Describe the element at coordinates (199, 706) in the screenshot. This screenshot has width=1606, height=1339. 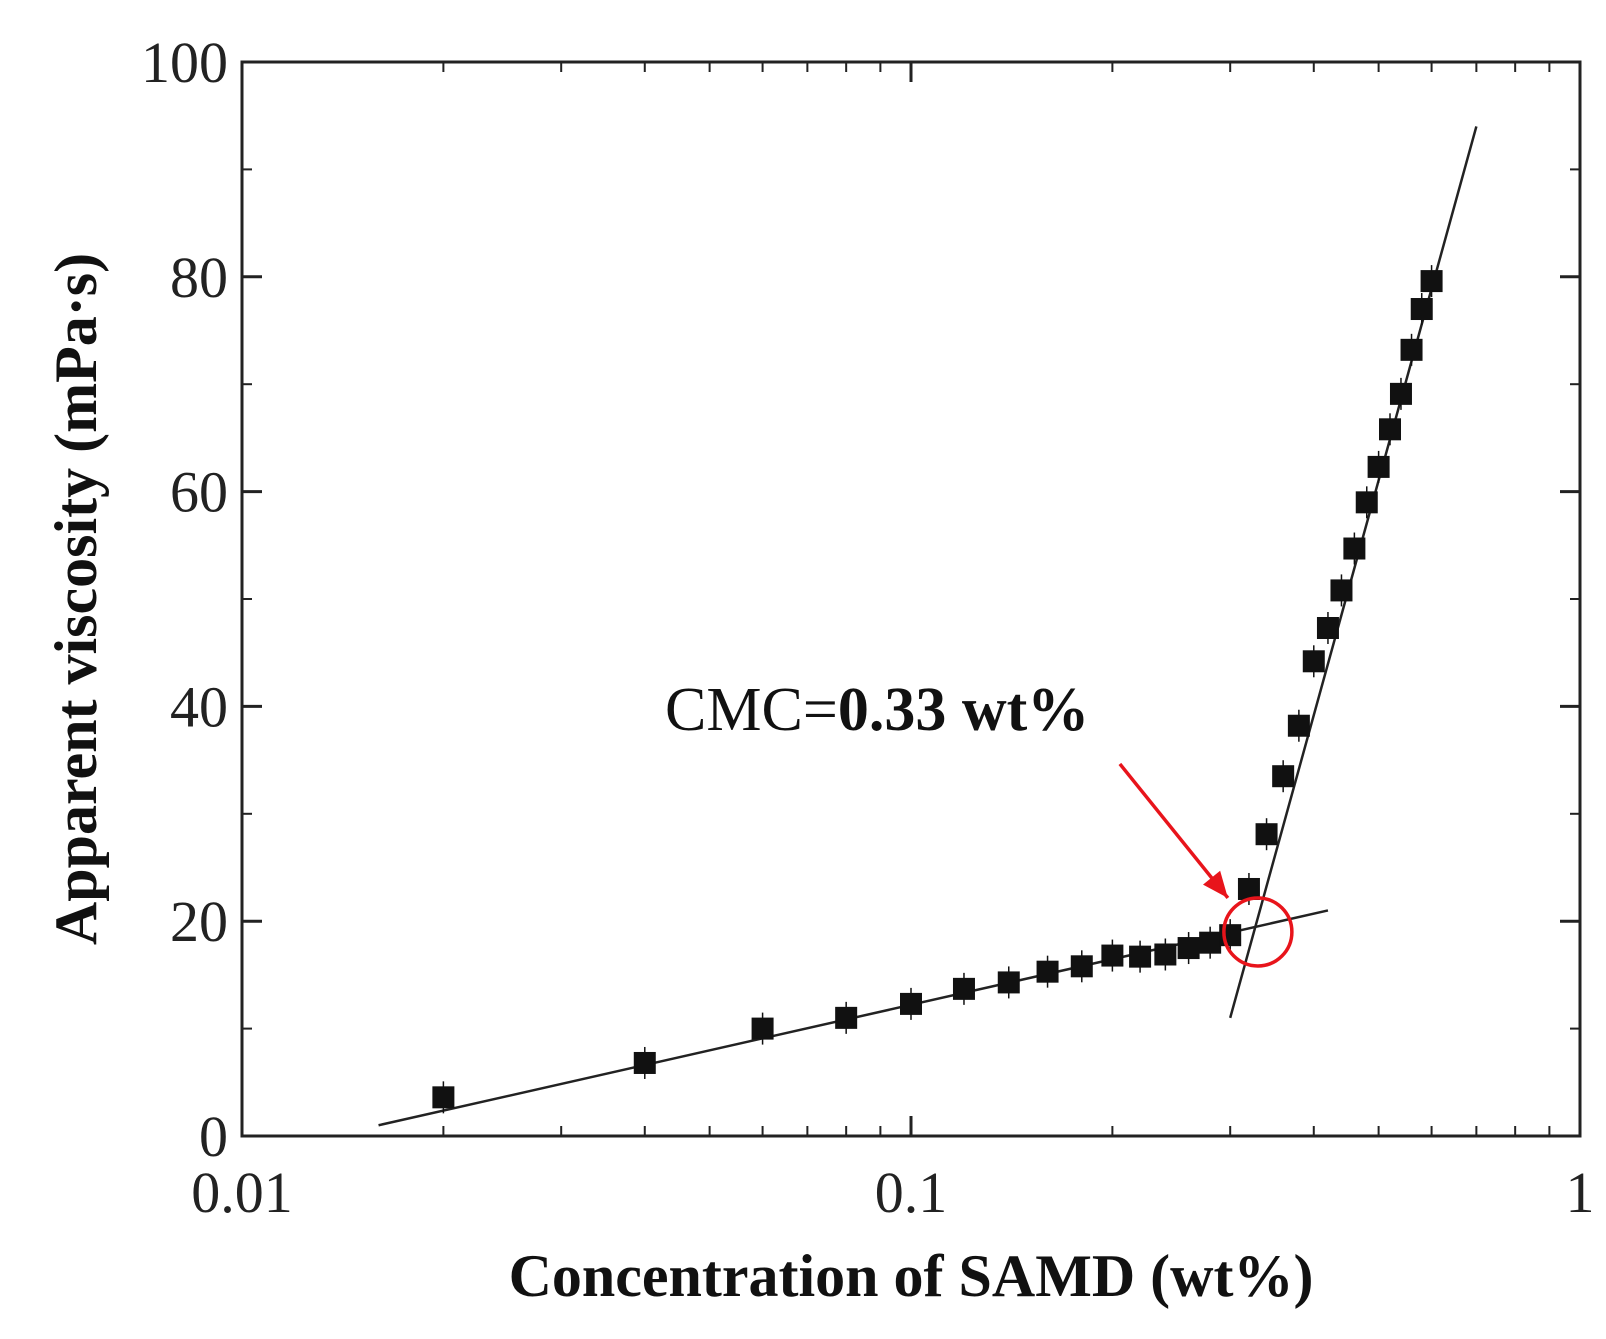
I see `y-tick-label: 40` at that location.